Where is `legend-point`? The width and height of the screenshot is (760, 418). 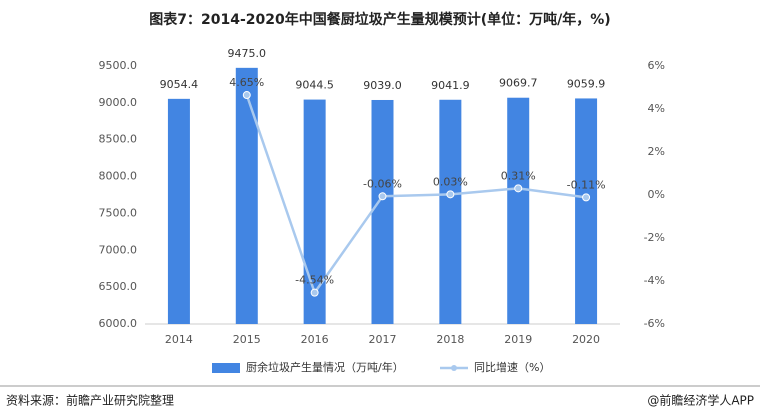 legend-point is located at coordinates (454, 368).